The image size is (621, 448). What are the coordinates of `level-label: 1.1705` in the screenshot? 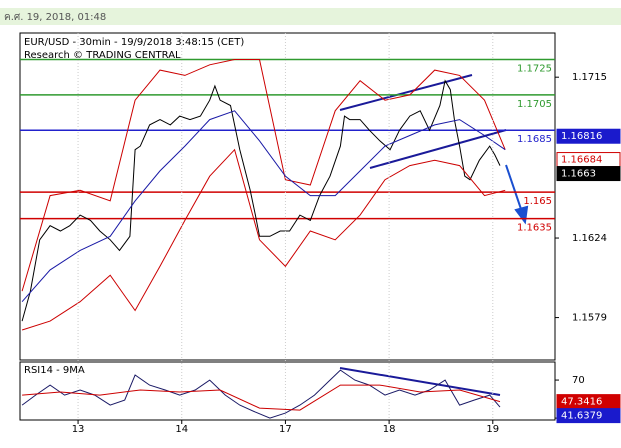 It's located at (534, 104).